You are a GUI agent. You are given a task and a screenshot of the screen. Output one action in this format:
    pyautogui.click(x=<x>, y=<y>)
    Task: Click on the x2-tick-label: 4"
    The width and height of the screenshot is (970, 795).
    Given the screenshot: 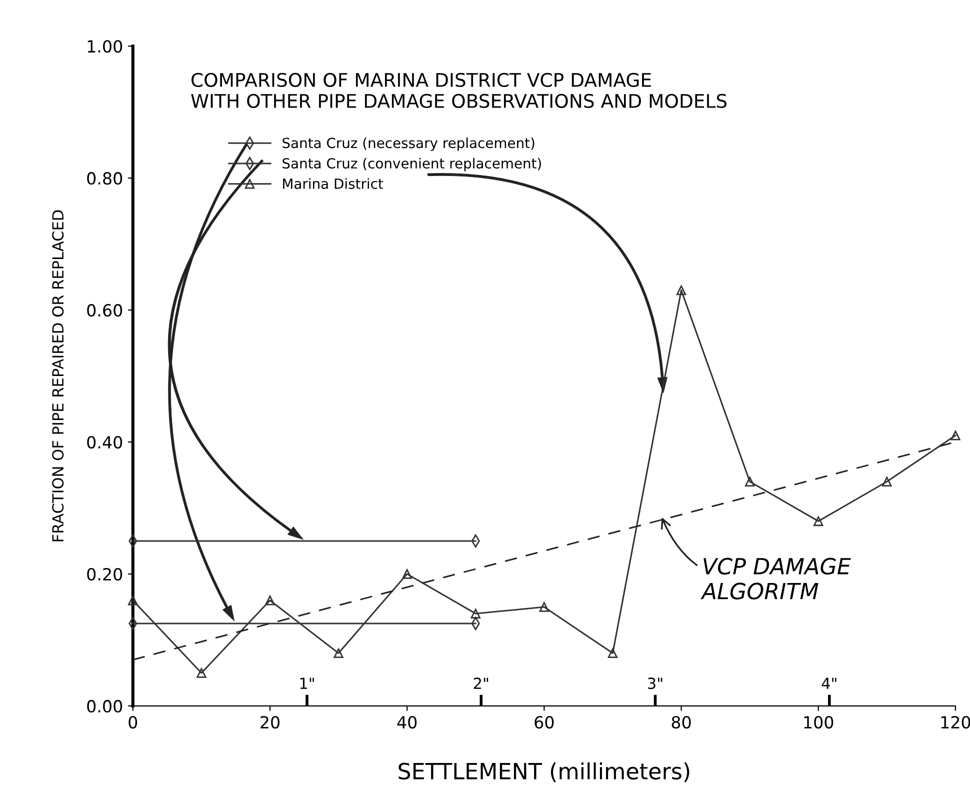 What is the action you would take?
    pyautogui.click(x=829, y=683)
    